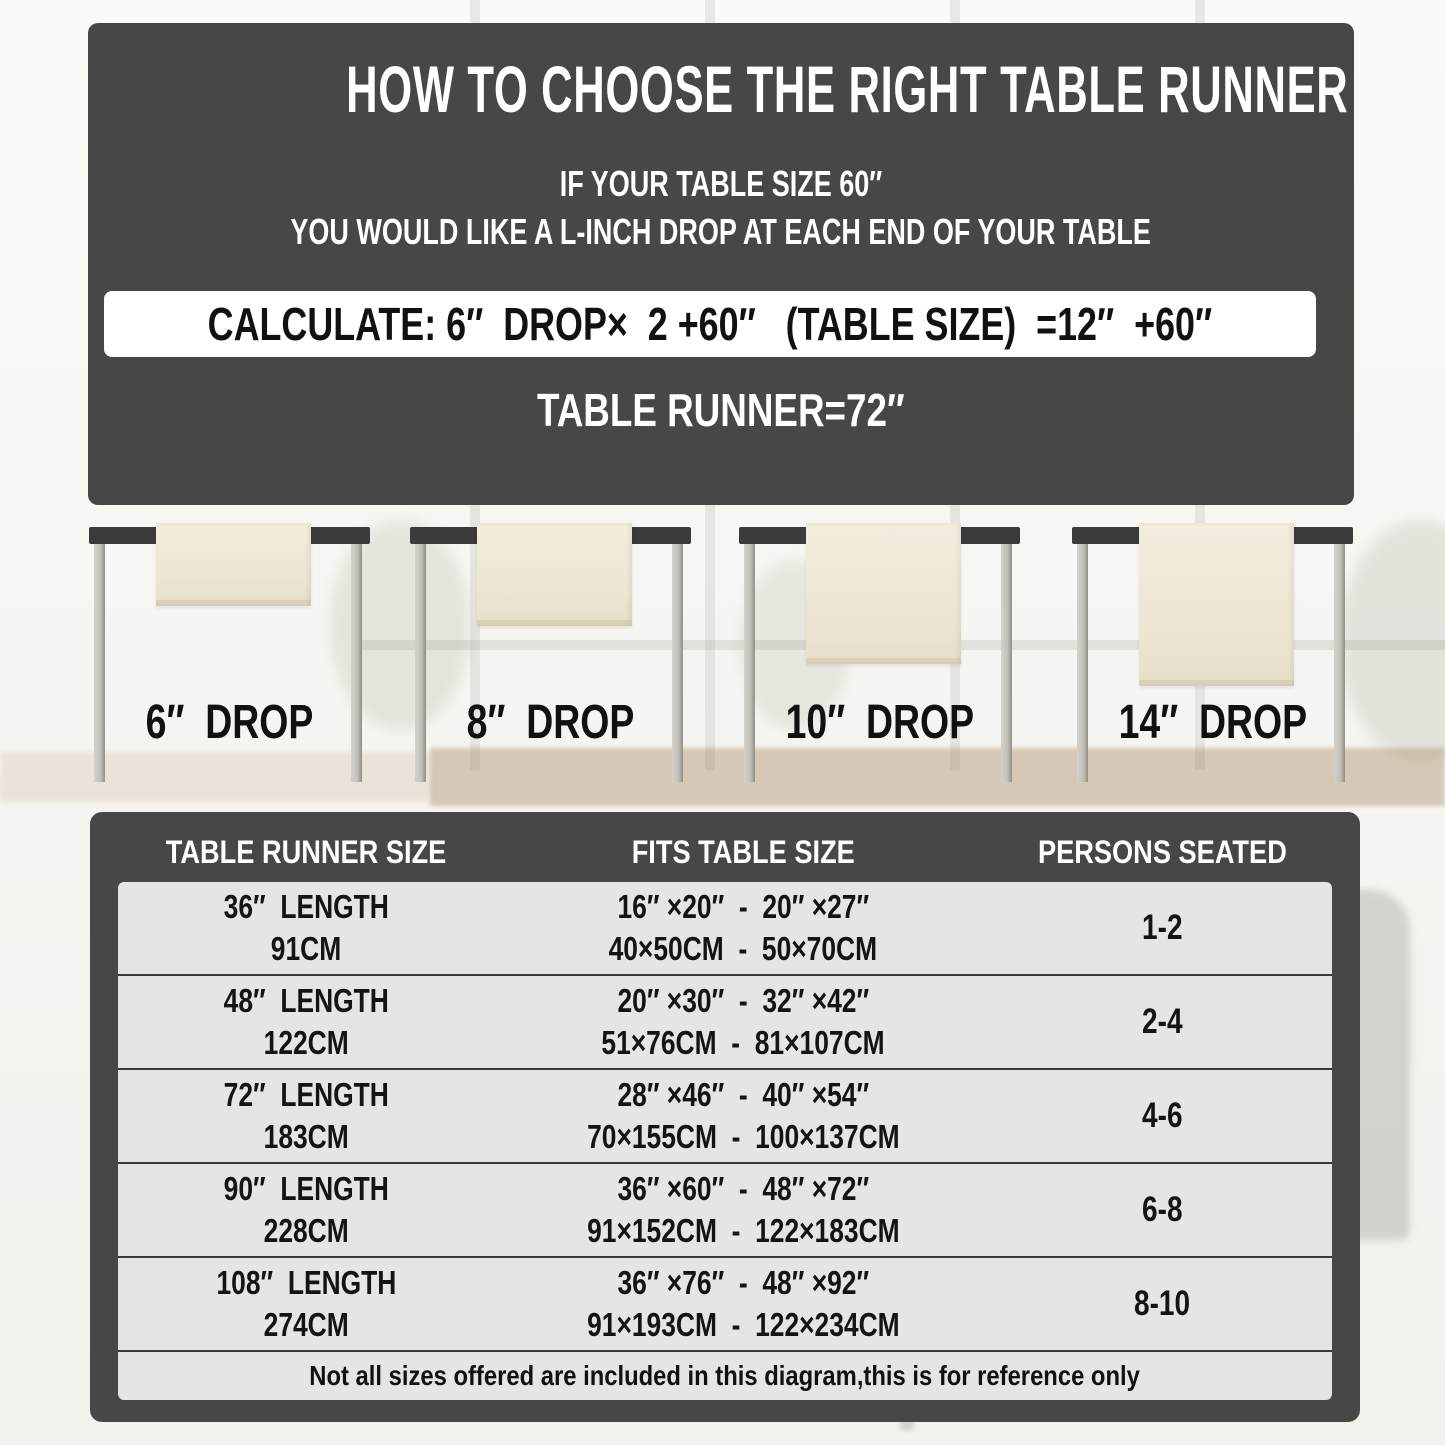  Describe the element at coordinates (879, 722) in the screenshot. I see `drop-label: 10″ DROP` at that location.